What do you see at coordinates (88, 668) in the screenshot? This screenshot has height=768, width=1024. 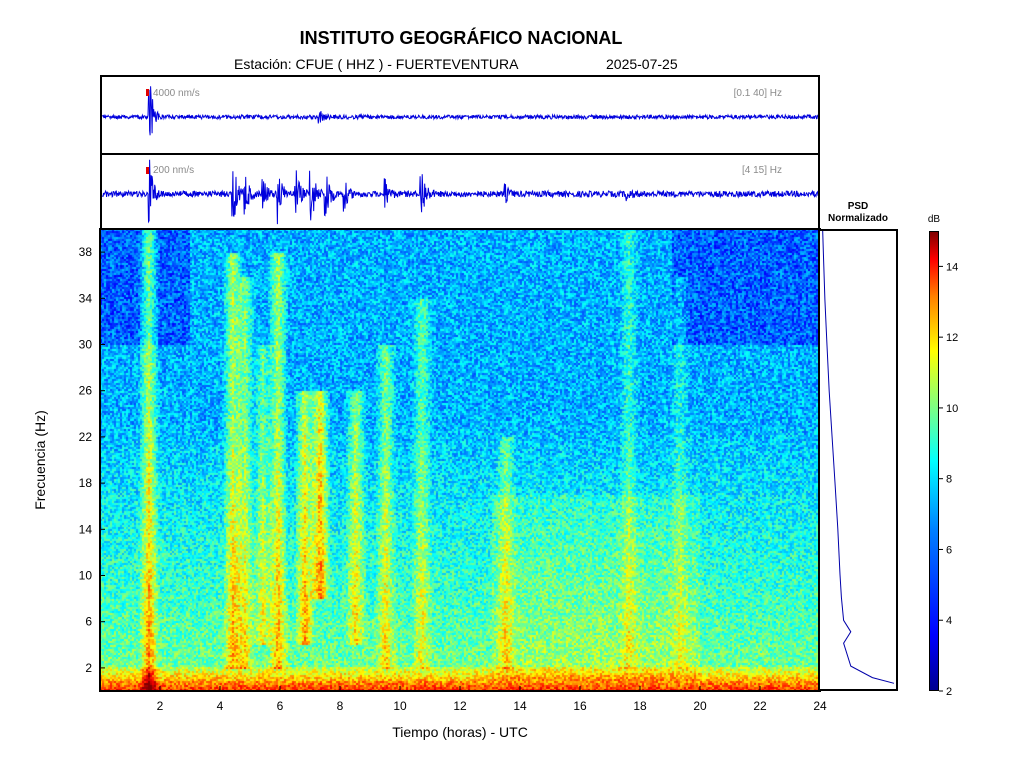 I see `y-tick-label: 2` at bounding box center [88, 668].